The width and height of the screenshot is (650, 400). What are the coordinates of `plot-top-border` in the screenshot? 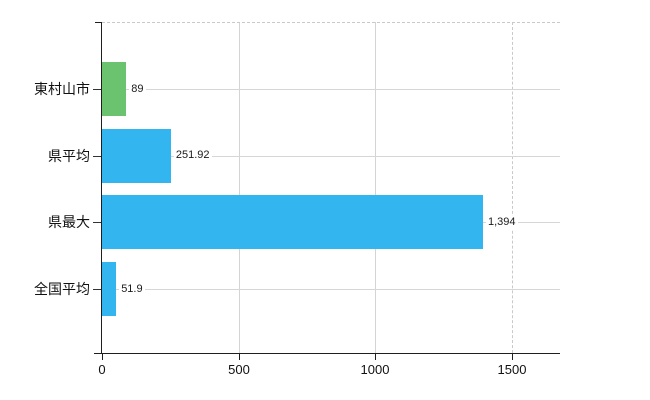 It's located at (331, 22).